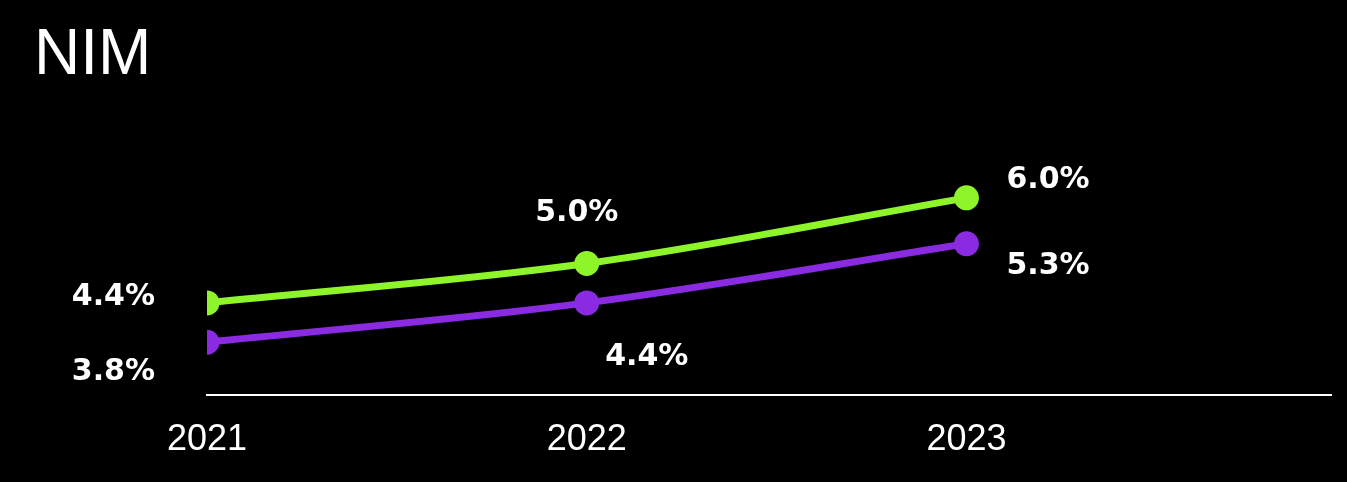 This screenshot has width=1347, height=482. What do you see at coordinates (113, 370) in the screenshot?
I see `data-label: 3.8%` at bounding box center [113, 370].